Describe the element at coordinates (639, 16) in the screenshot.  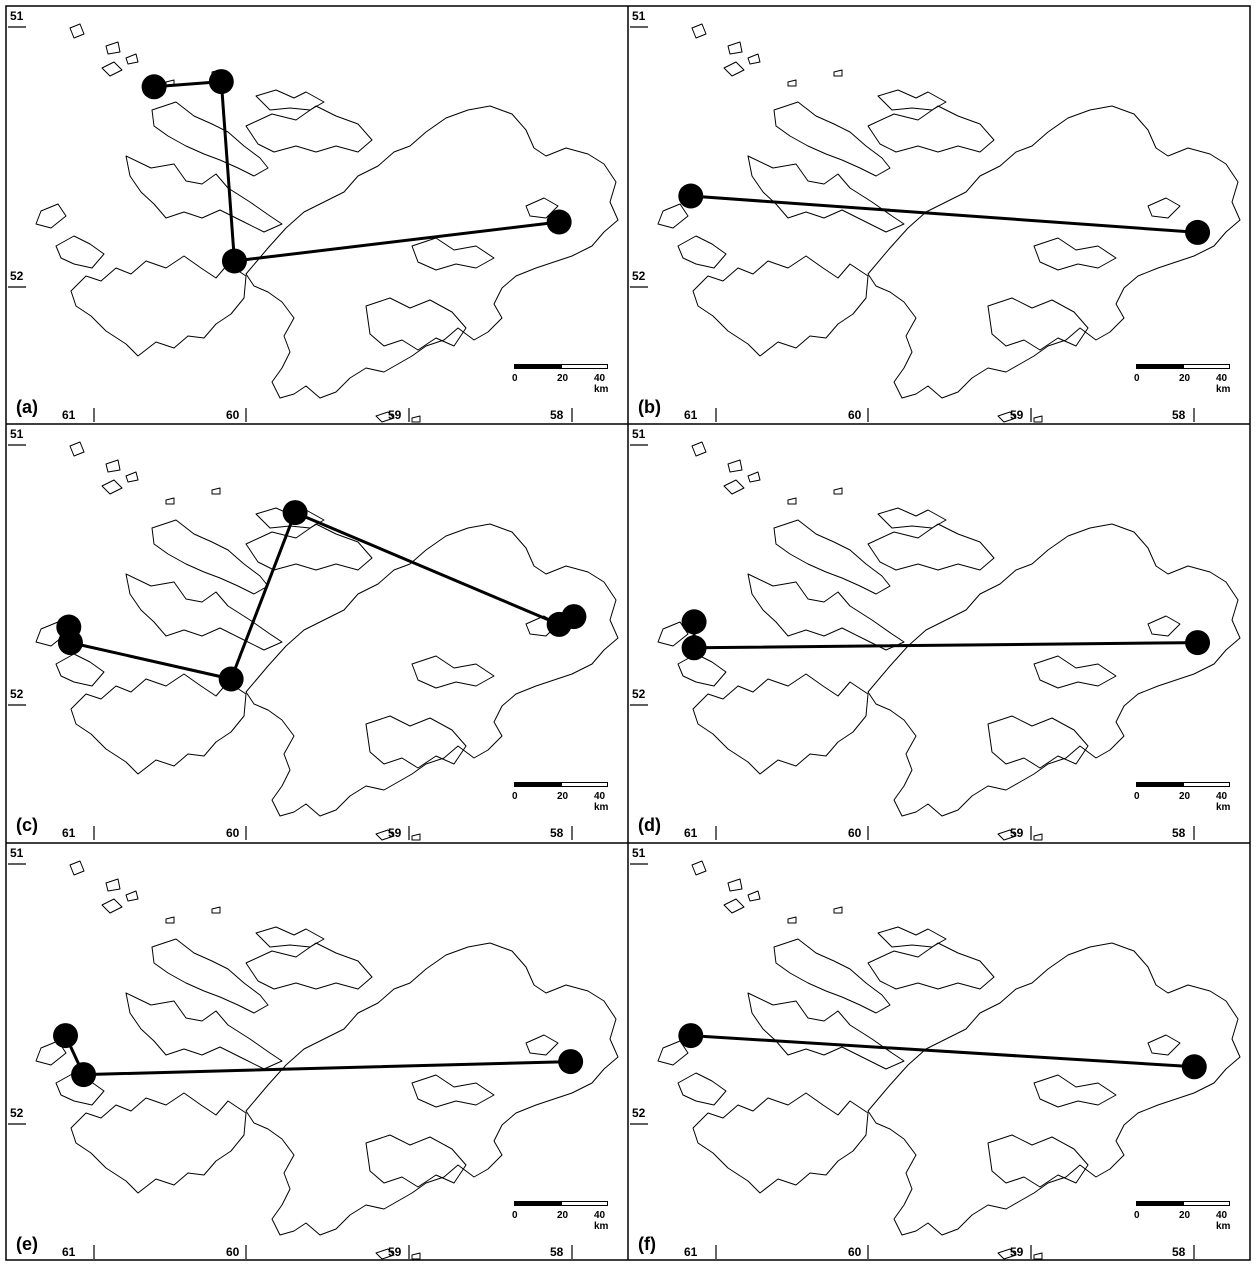
I see `lat-label: 51` at that location.